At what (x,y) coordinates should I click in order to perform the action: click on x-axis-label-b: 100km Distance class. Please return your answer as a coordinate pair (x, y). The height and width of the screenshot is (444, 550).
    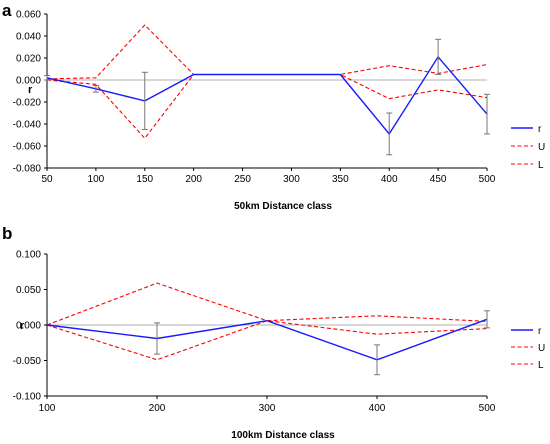
    Looking at the image, I should click on (283, 435).